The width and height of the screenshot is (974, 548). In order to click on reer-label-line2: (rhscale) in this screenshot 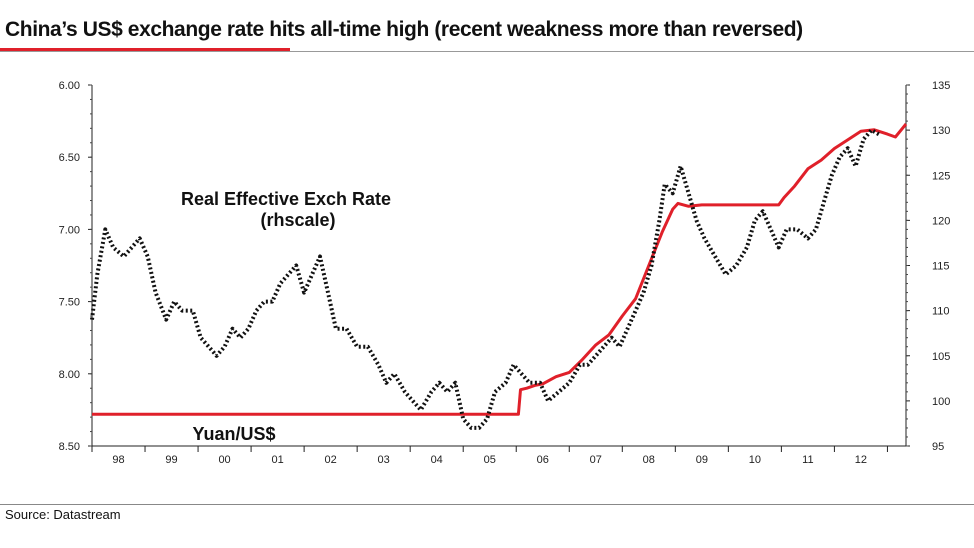, I will do `click(297, 220)`.